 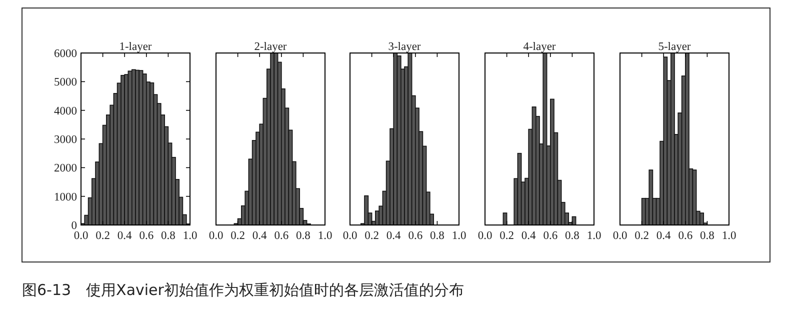 What do you see at coordinates (66, 82) in the screenshot?
I see `y-tick-label: 5000` at bounding box center [66, 82].